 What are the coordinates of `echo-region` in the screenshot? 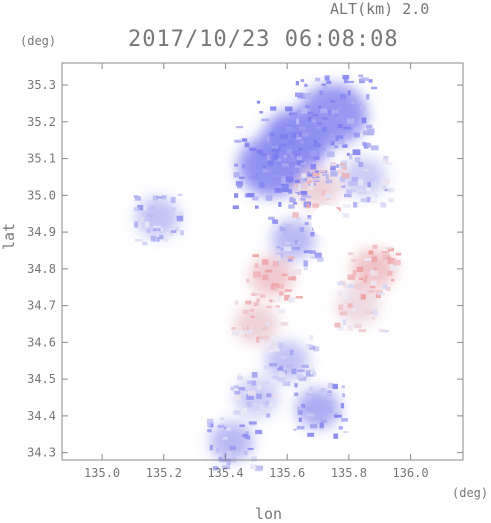 It's located at (364, 177).